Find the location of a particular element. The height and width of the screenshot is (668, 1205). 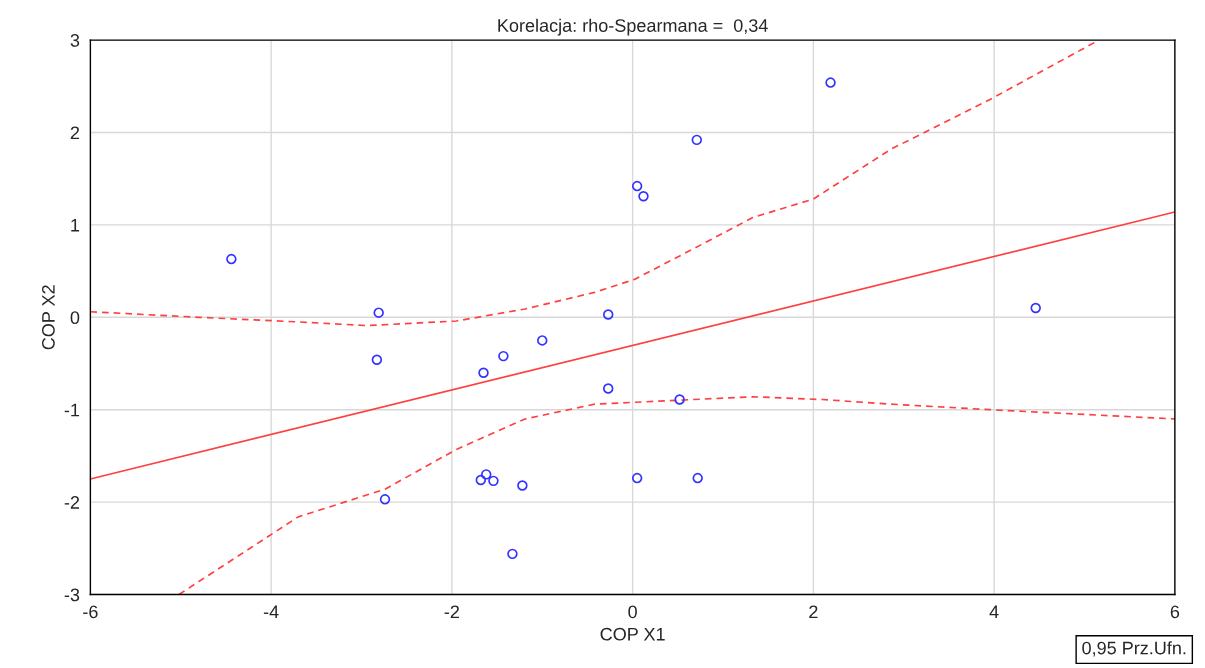

x-tick-label: 2 is located at coordinates (813, 612).